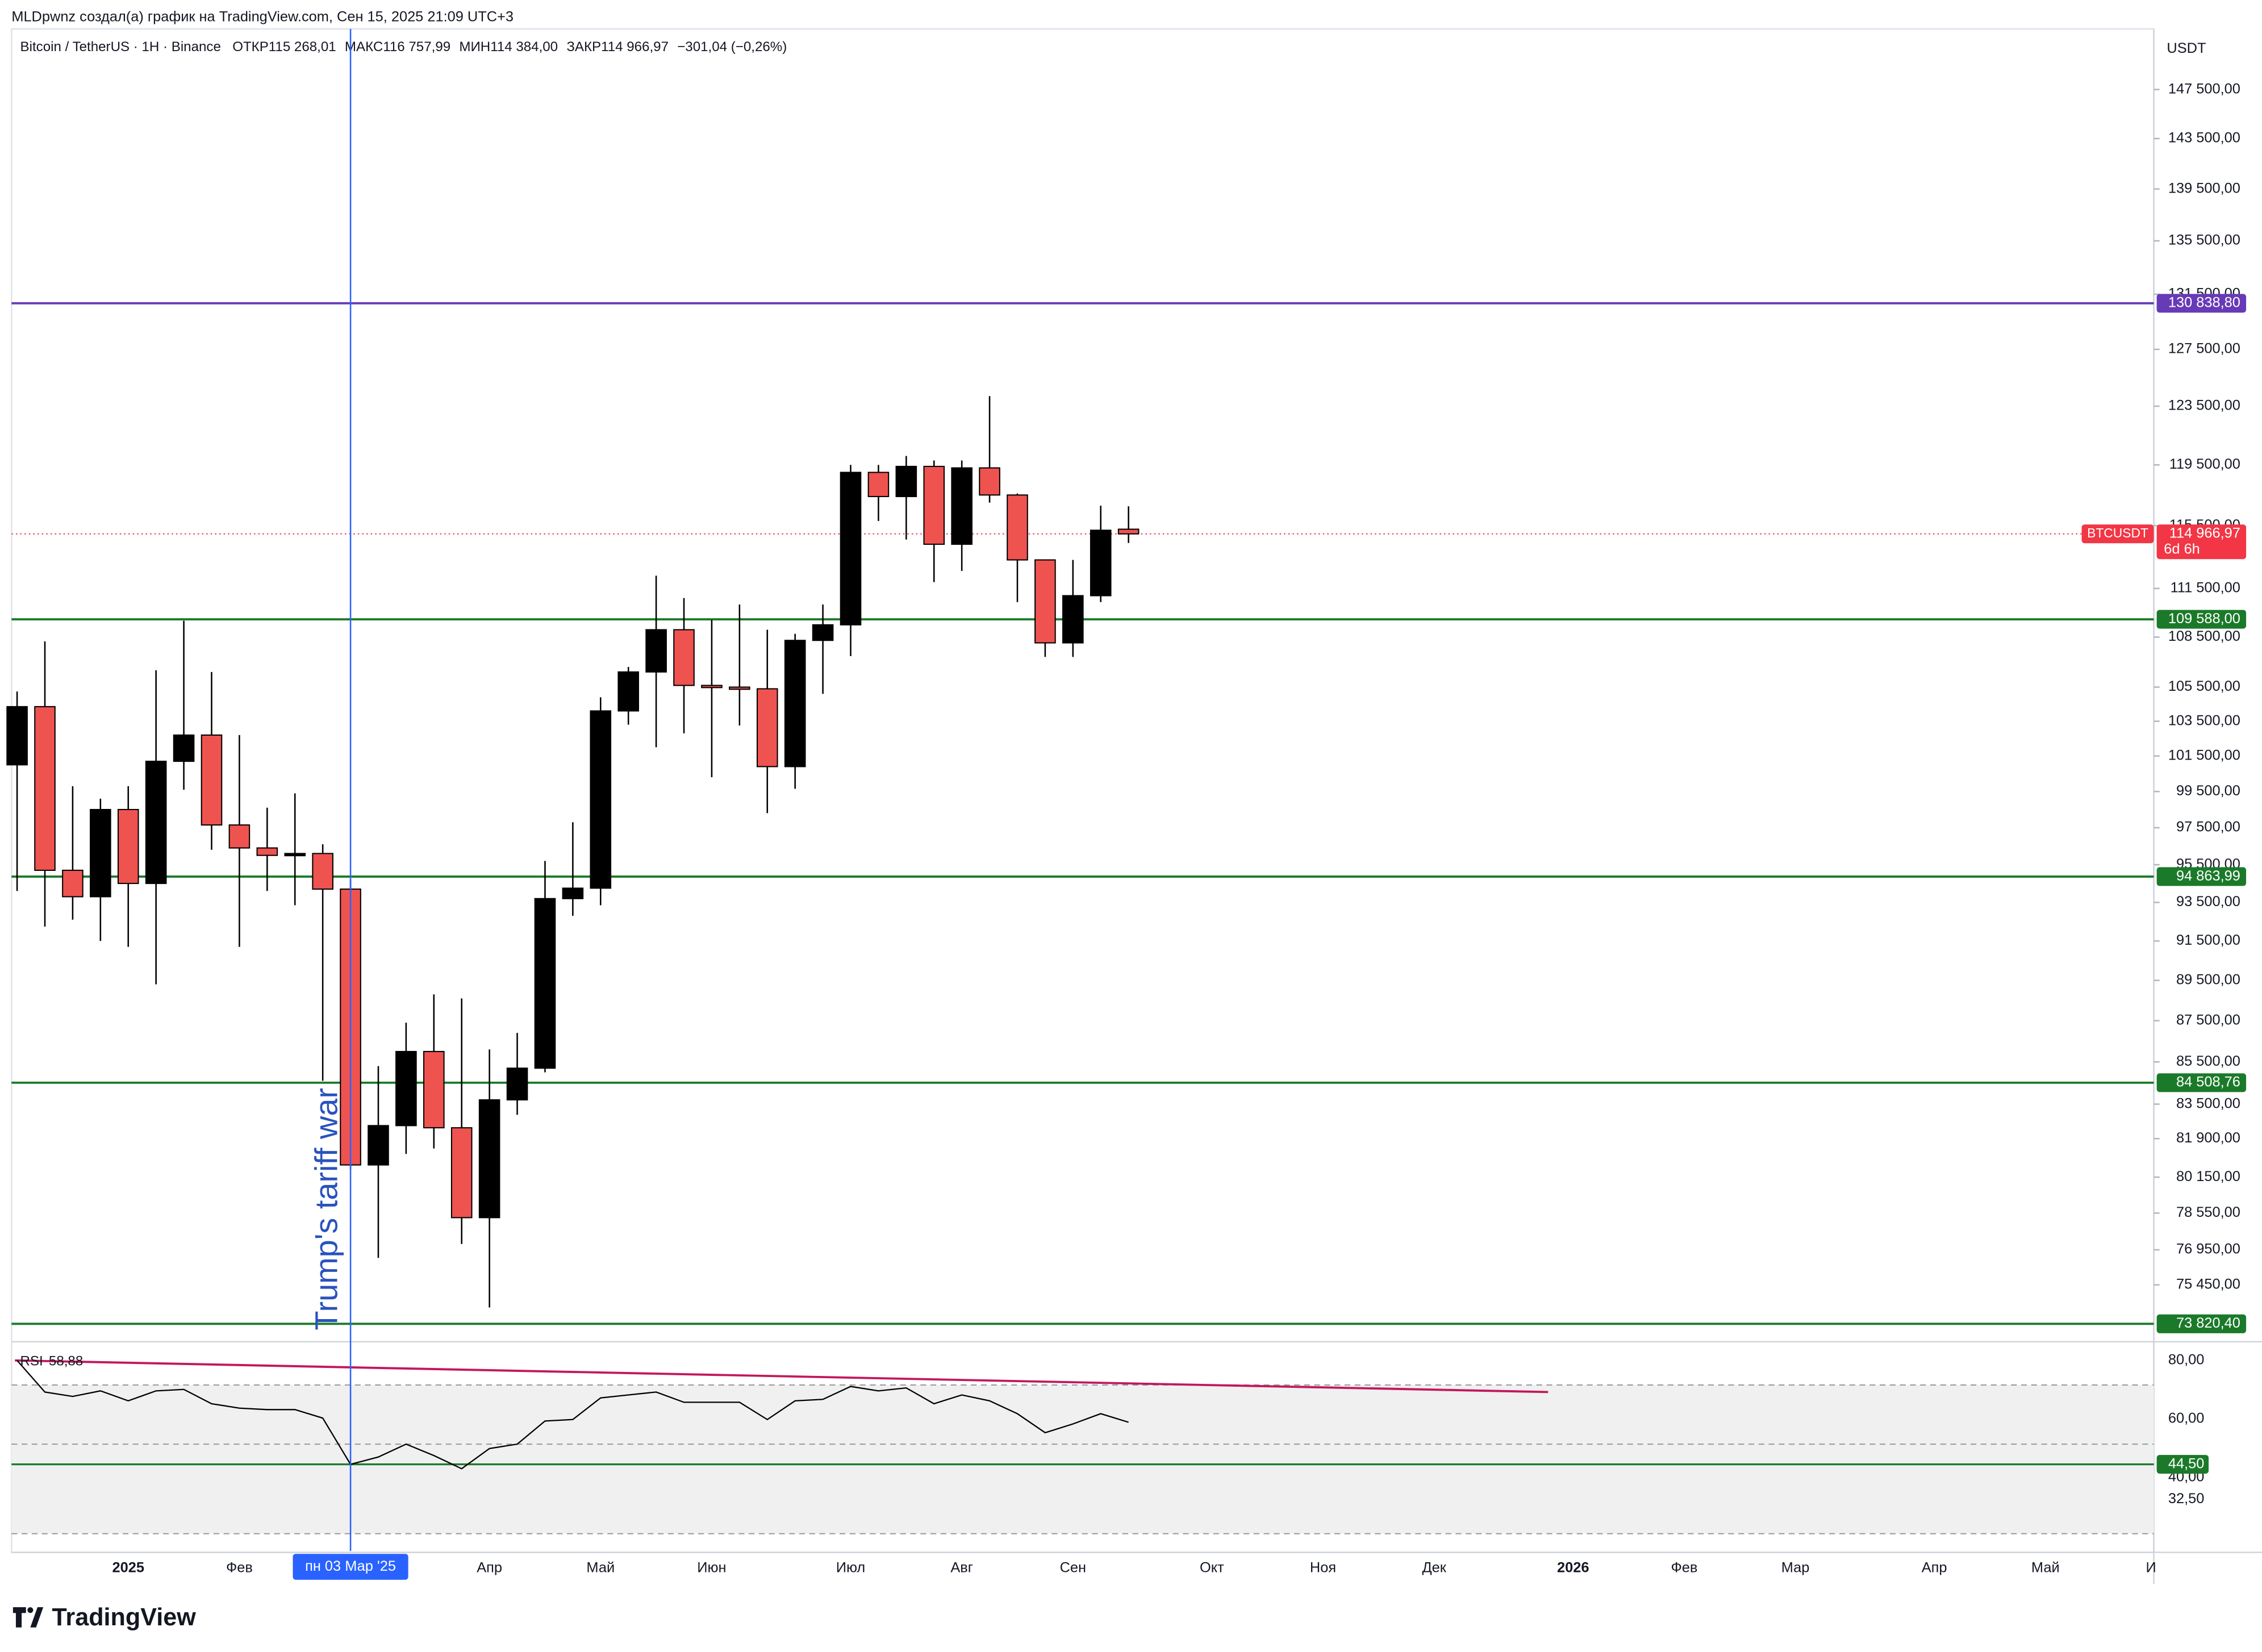 Image resolution: width=2262 pixels, height=1652 pixels. Describe the element at coordinates (2186, 1418) in the screenshot. I see `rsi-tick-label: 60,00` at that location.